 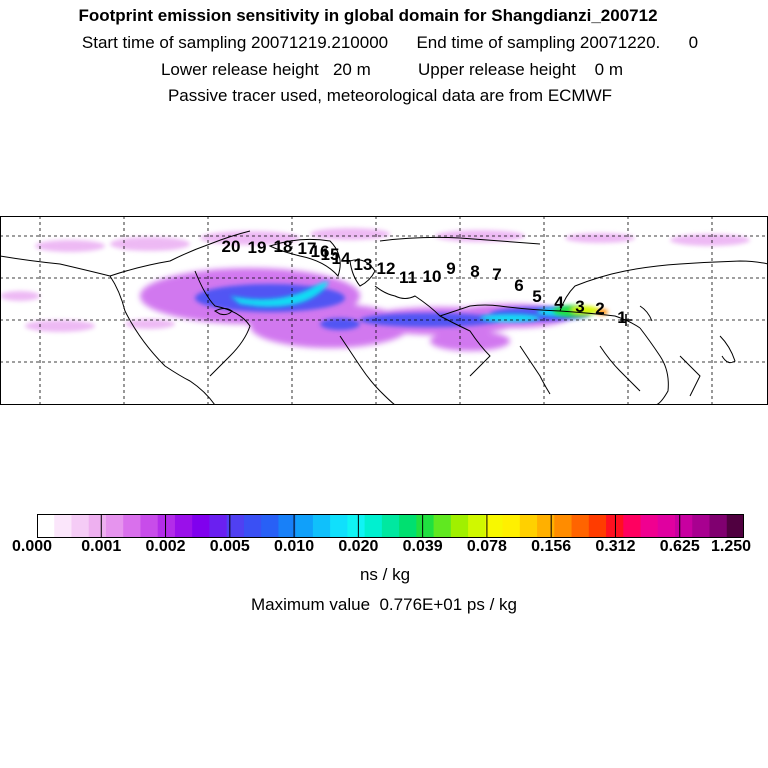 I want to click on trajectory-label: 12, so click(x=386, y=268).